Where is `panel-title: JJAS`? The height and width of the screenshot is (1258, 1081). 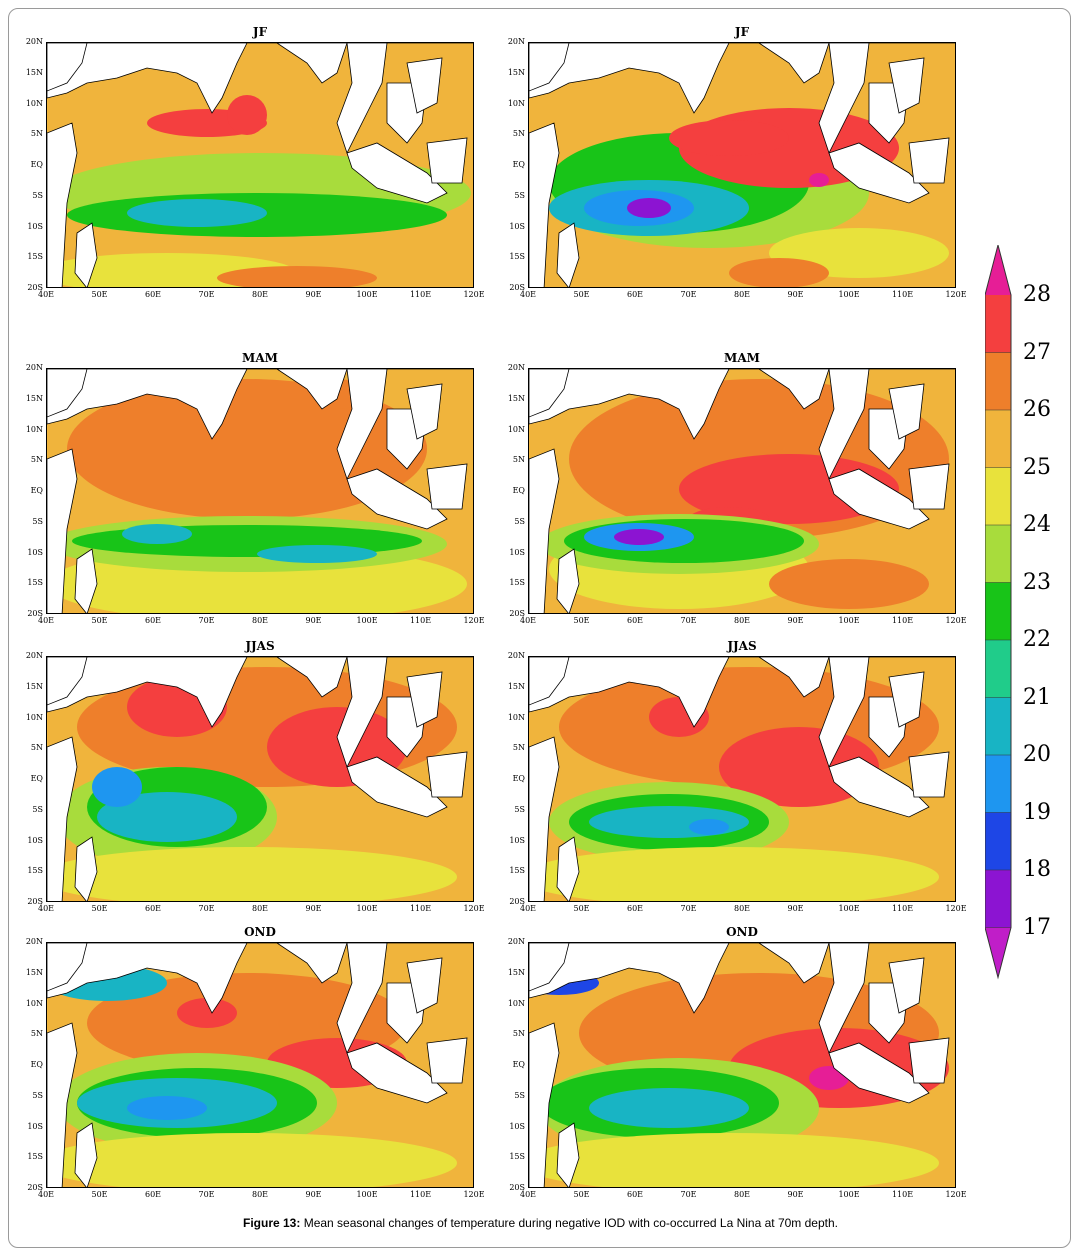 panel-title: JJAS is located at coordinates (742, 646).